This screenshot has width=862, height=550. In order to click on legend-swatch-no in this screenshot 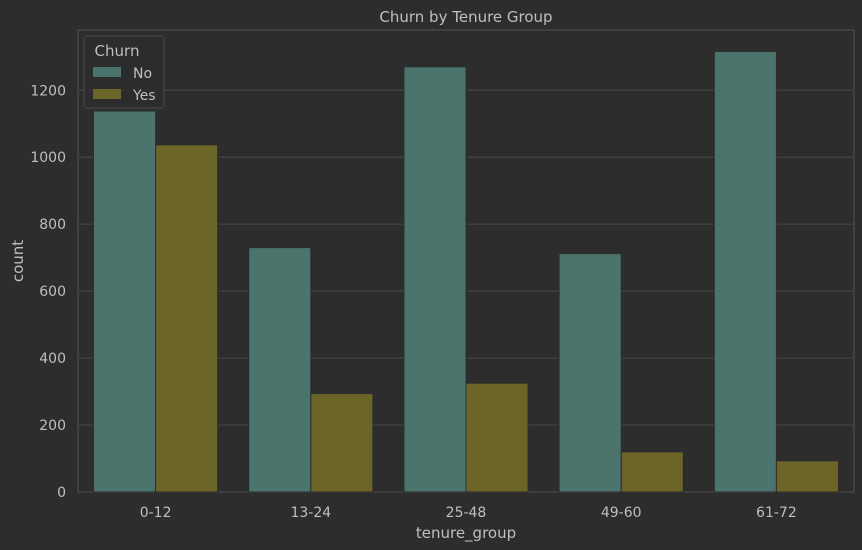, I will do `click(107, 72)`.